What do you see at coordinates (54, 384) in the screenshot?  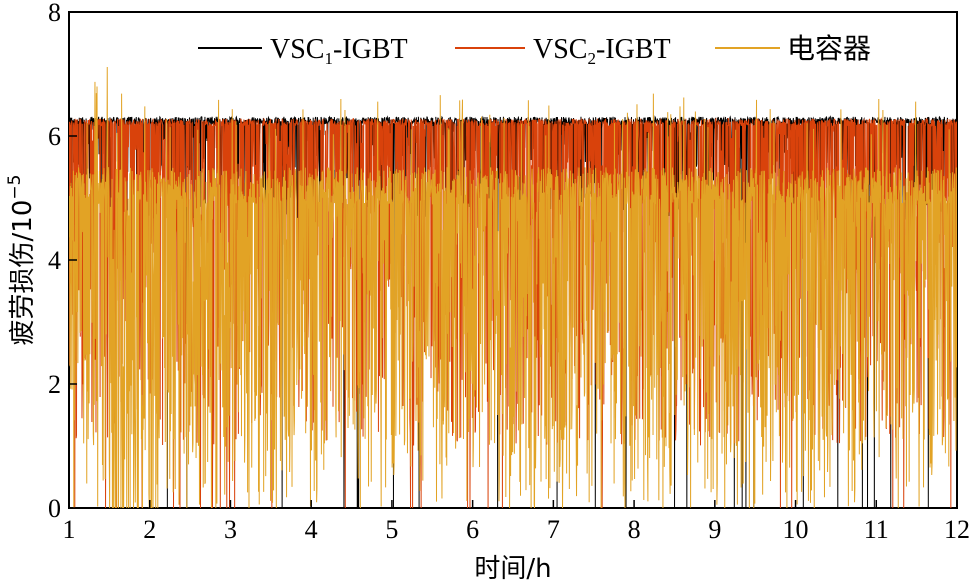 I see `y-tick-label: 2` at bounding box center [54, 384].